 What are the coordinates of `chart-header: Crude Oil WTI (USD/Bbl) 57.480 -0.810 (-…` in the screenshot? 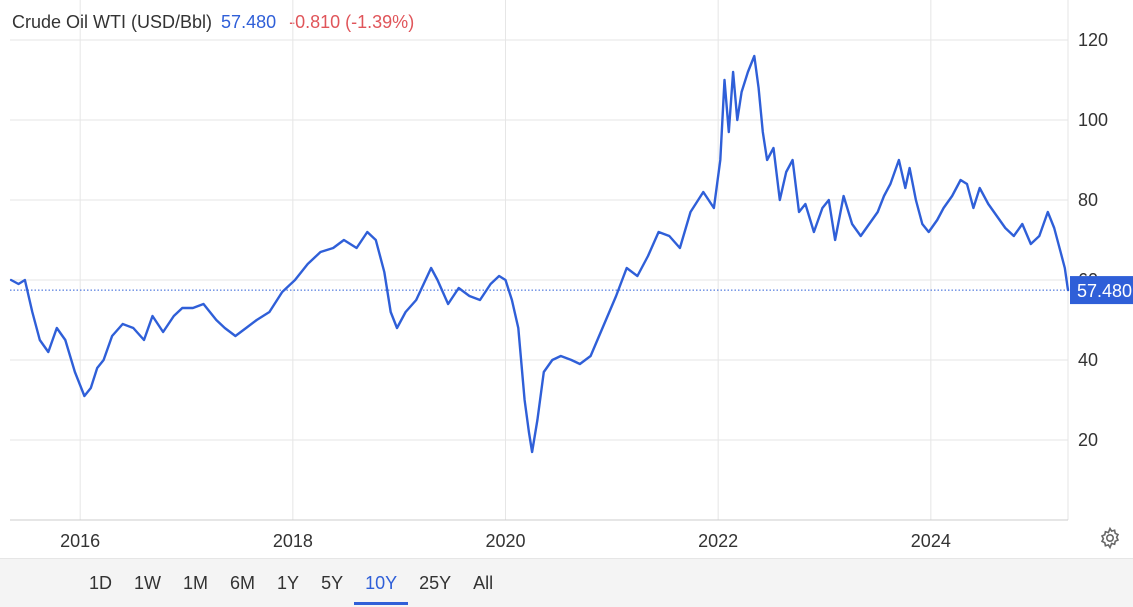 It's located at (213, 22).